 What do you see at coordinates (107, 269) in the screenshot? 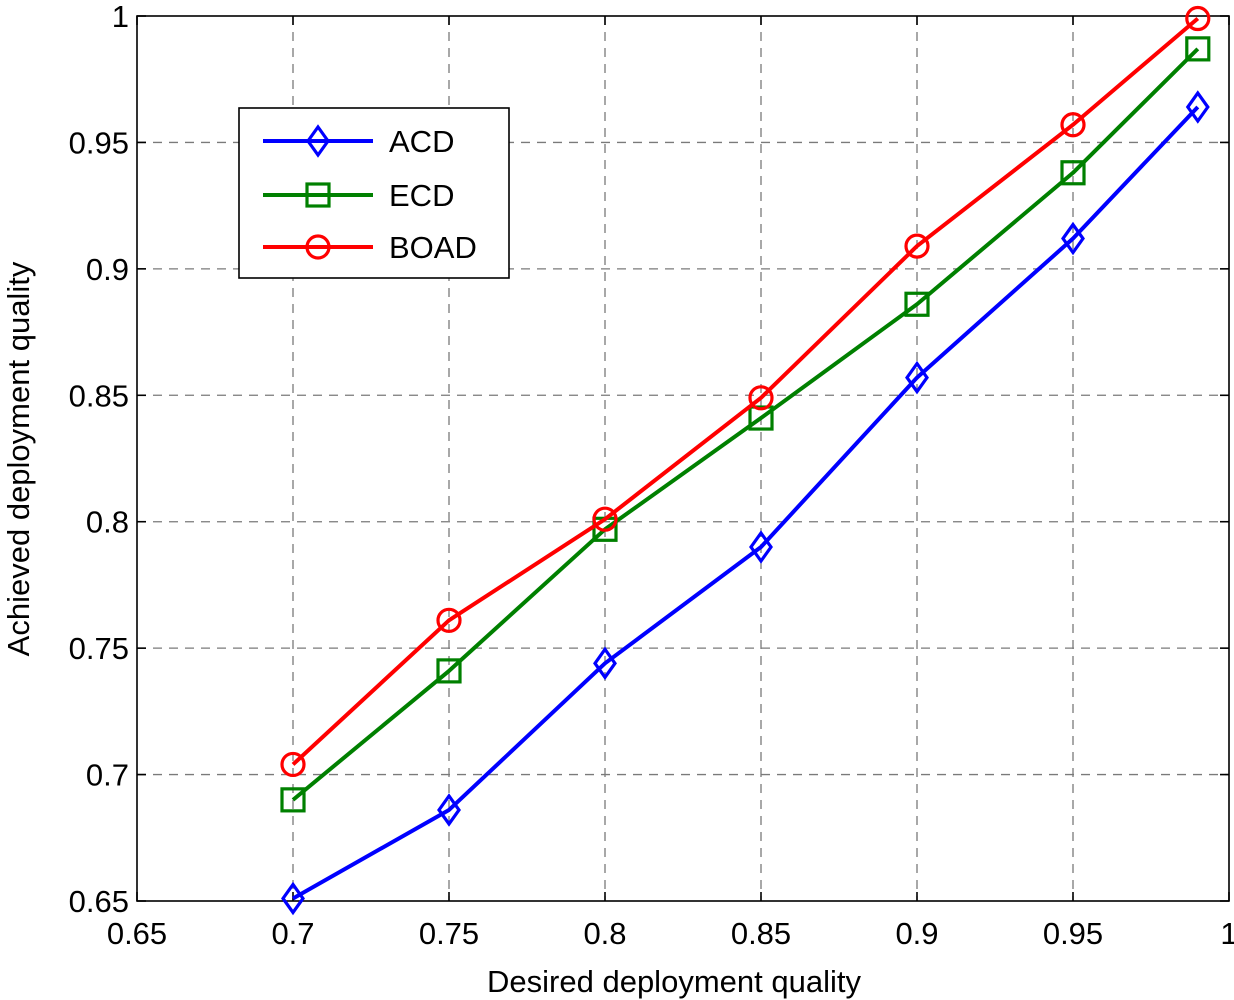
I see `y-tick-label: 0.9` at bounding box center [107, 269].